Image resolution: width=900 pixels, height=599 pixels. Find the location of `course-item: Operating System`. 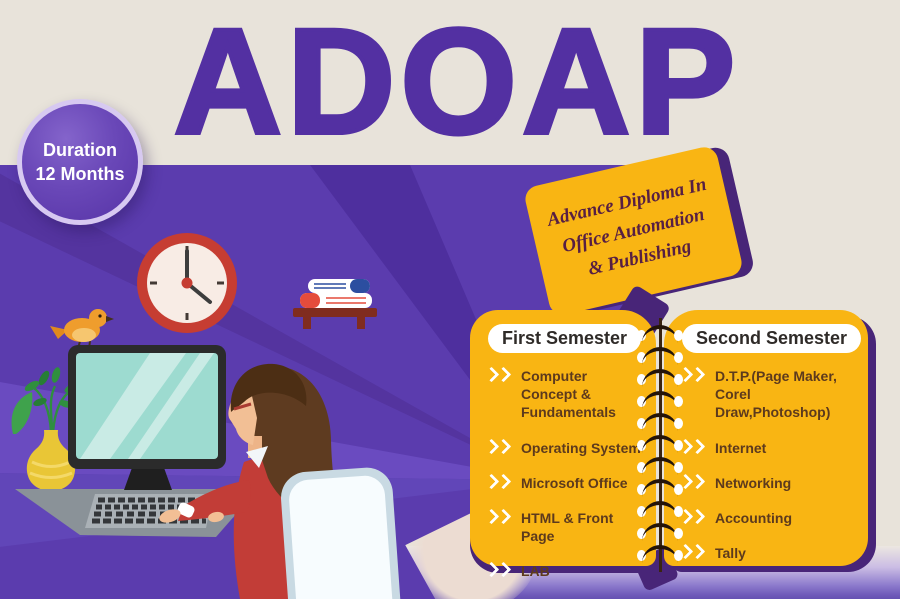

course-item: Operating System is located at coordinates (564, 447).